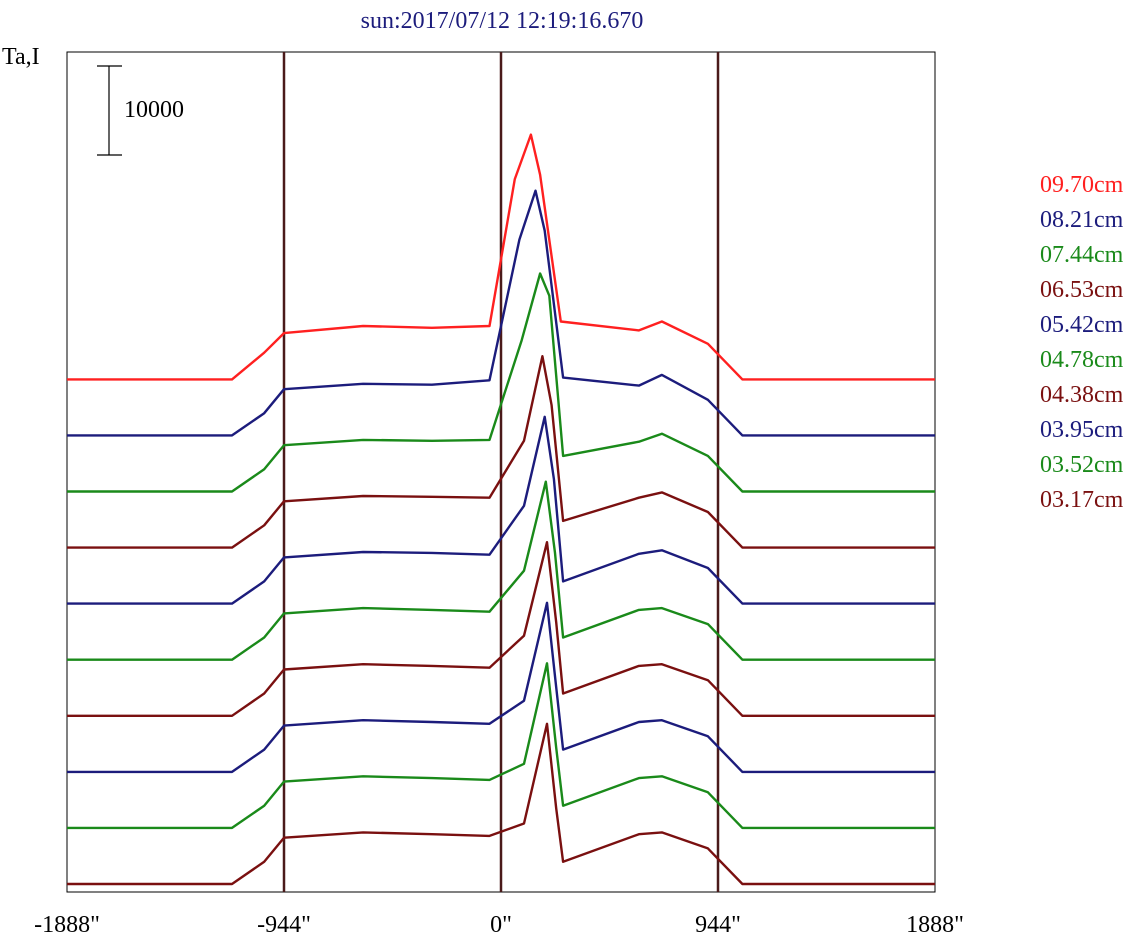  I want to click on scale-bar: 10000, so click(140, 110).